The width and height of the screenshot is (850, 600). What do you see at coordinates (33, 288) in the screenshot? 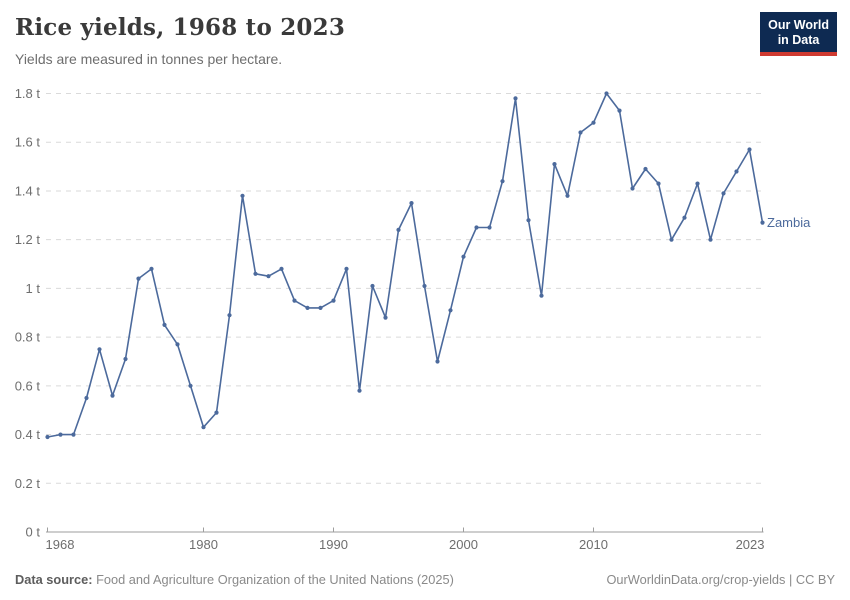
I see `y-tick-label: 1 t` at bounding box center [33, 288].